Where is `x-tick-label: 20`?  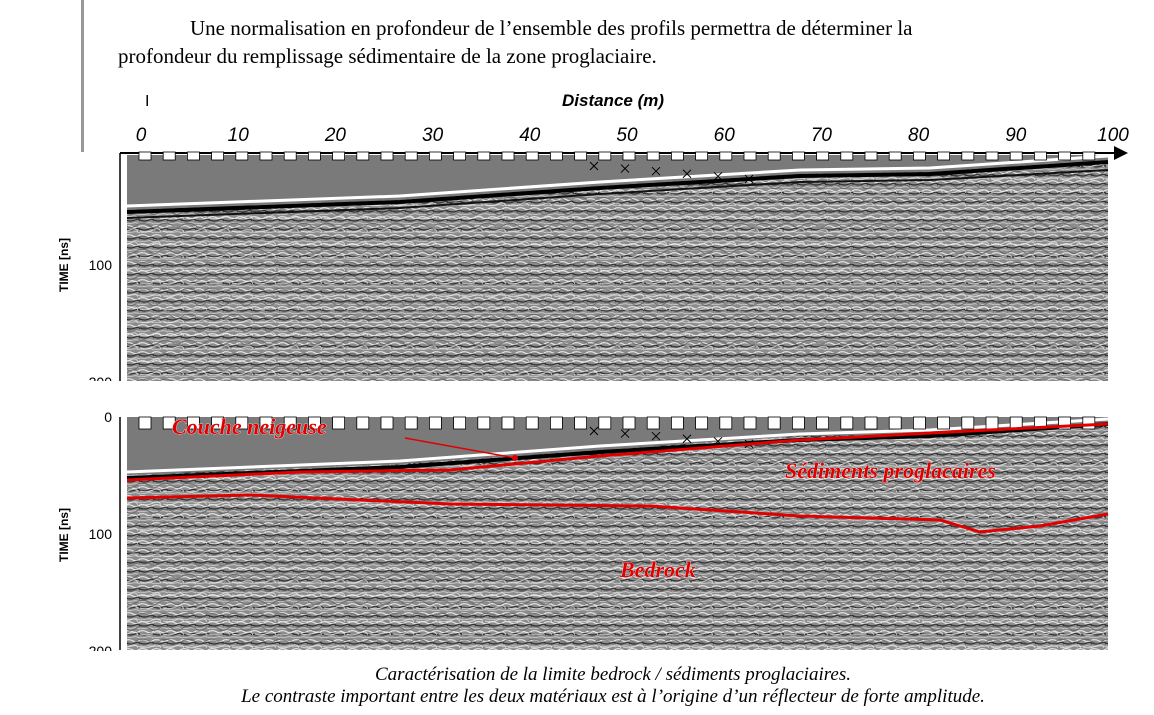
x-tick-label: 20 is located at coordinates (335, 135).